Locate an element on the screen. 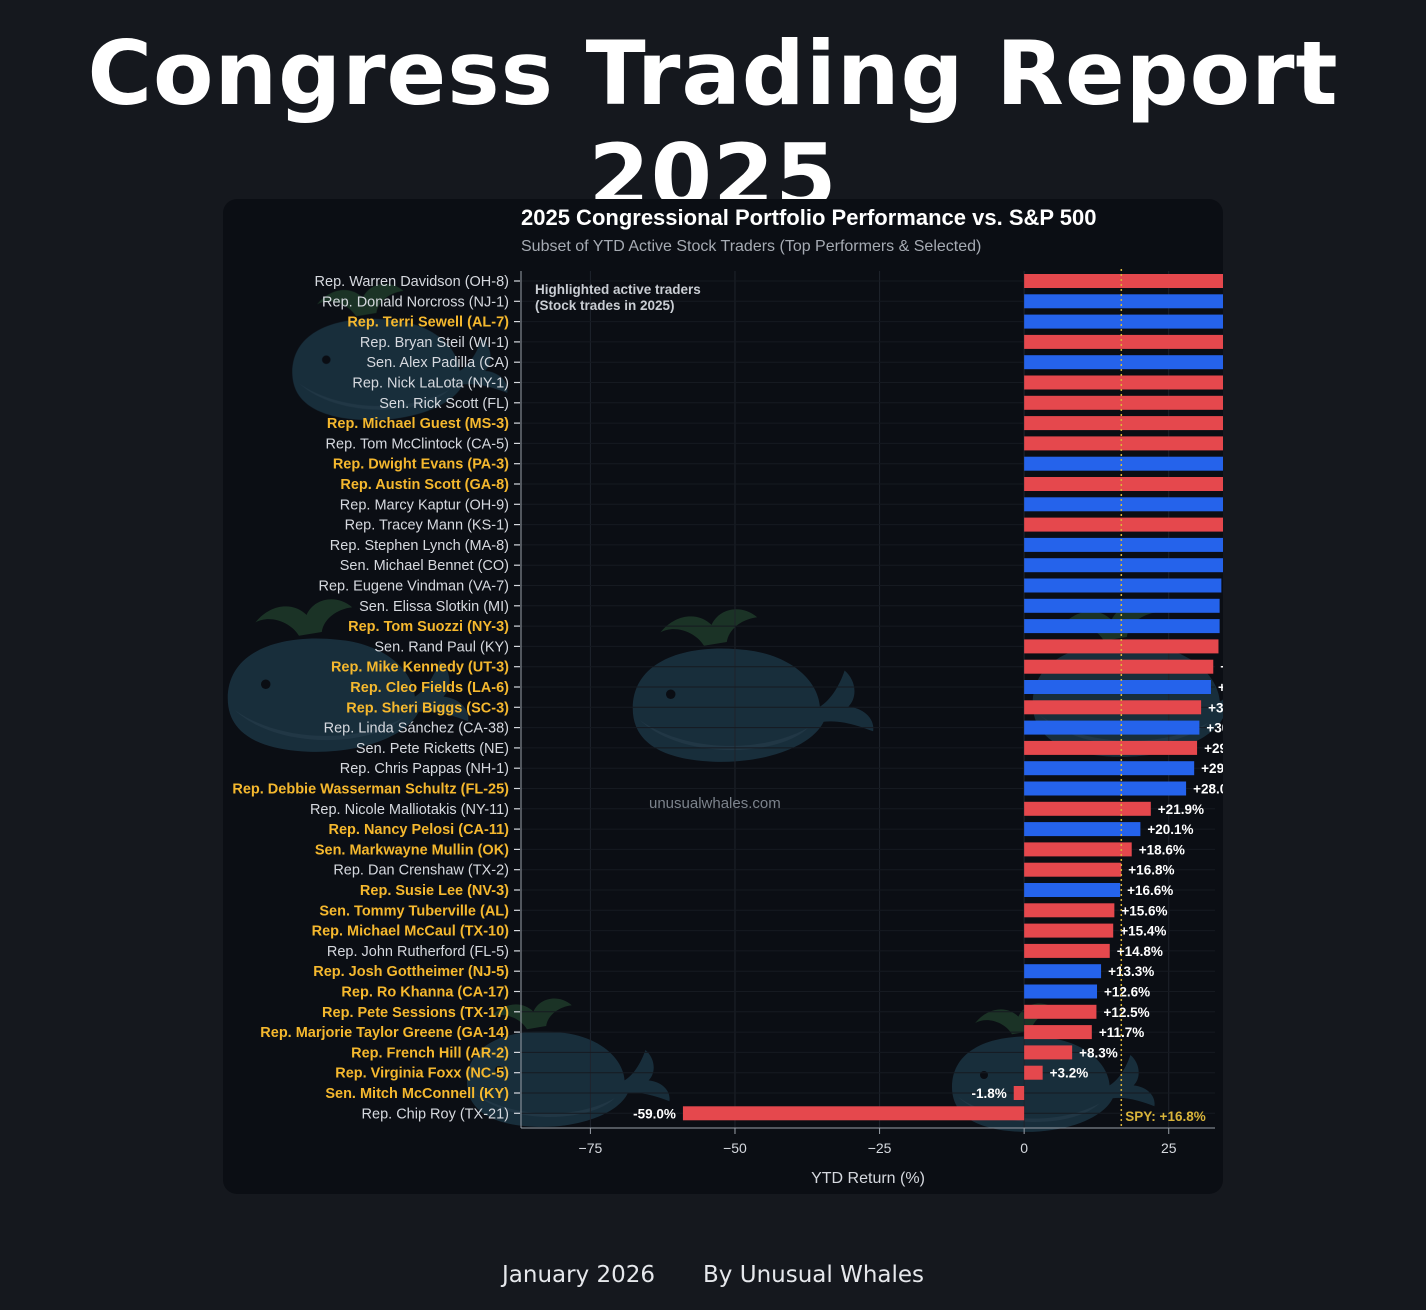 The image size is (1426, 1310). x-tick-label: 25 is located at coordinates (1169, 1148).